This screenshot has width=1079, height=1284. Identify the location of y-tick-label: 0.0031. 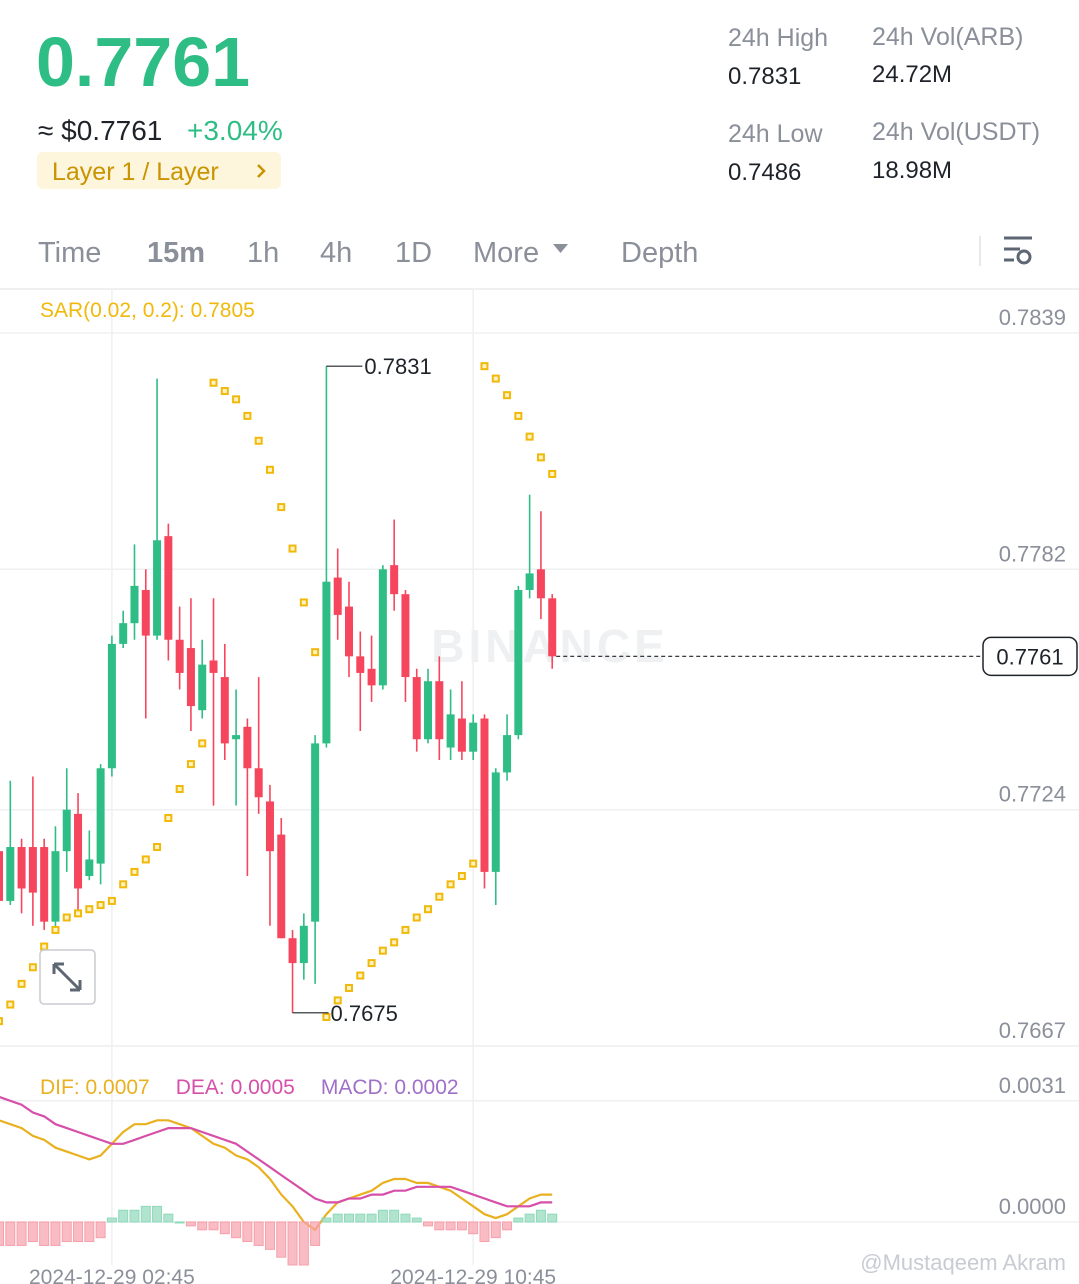
(1032, 1085).